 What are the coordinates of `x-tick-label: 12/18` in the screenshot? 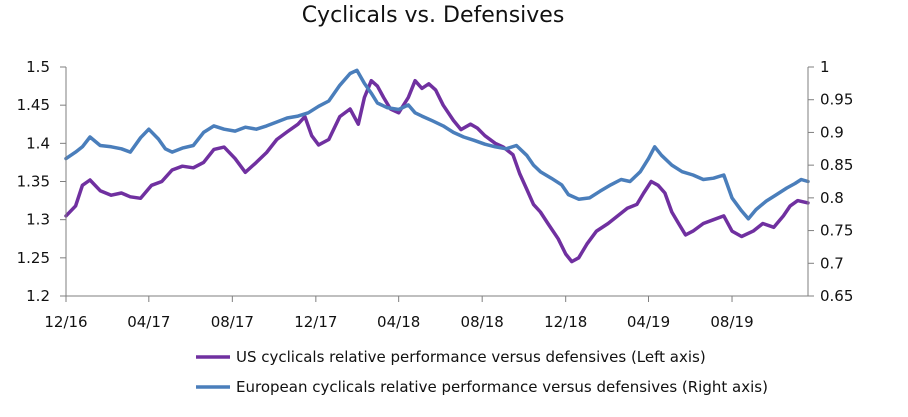 It's located at (565, 322).